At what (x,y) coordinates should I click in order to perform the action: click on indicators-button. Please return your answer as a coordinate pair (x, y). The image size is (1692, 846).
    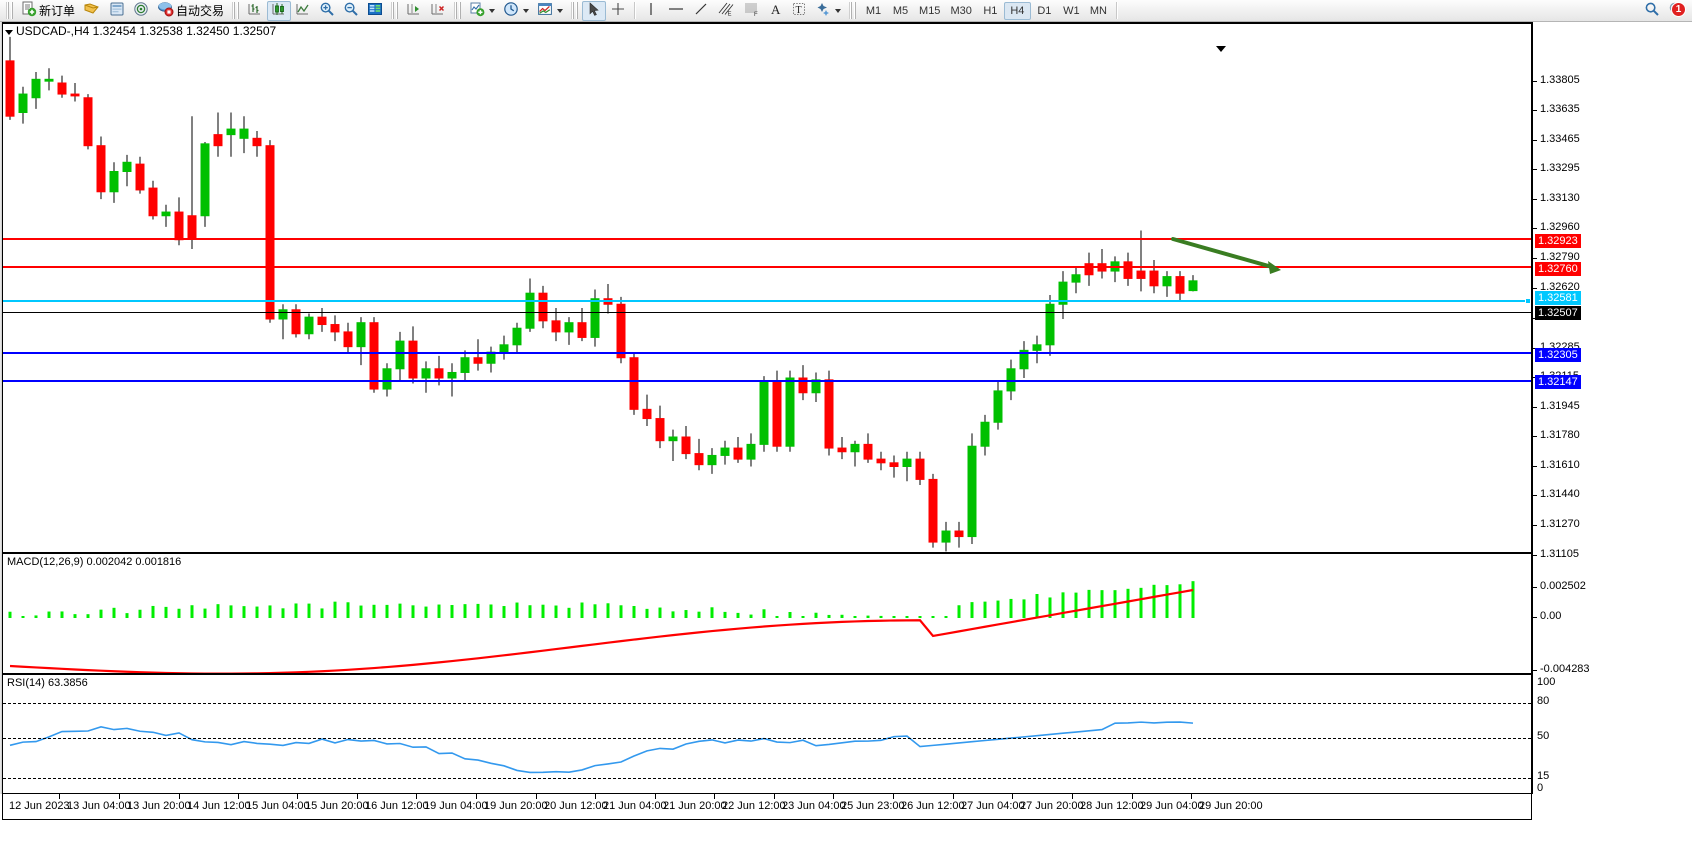
    Looking at the image, I should click on (482, 11).